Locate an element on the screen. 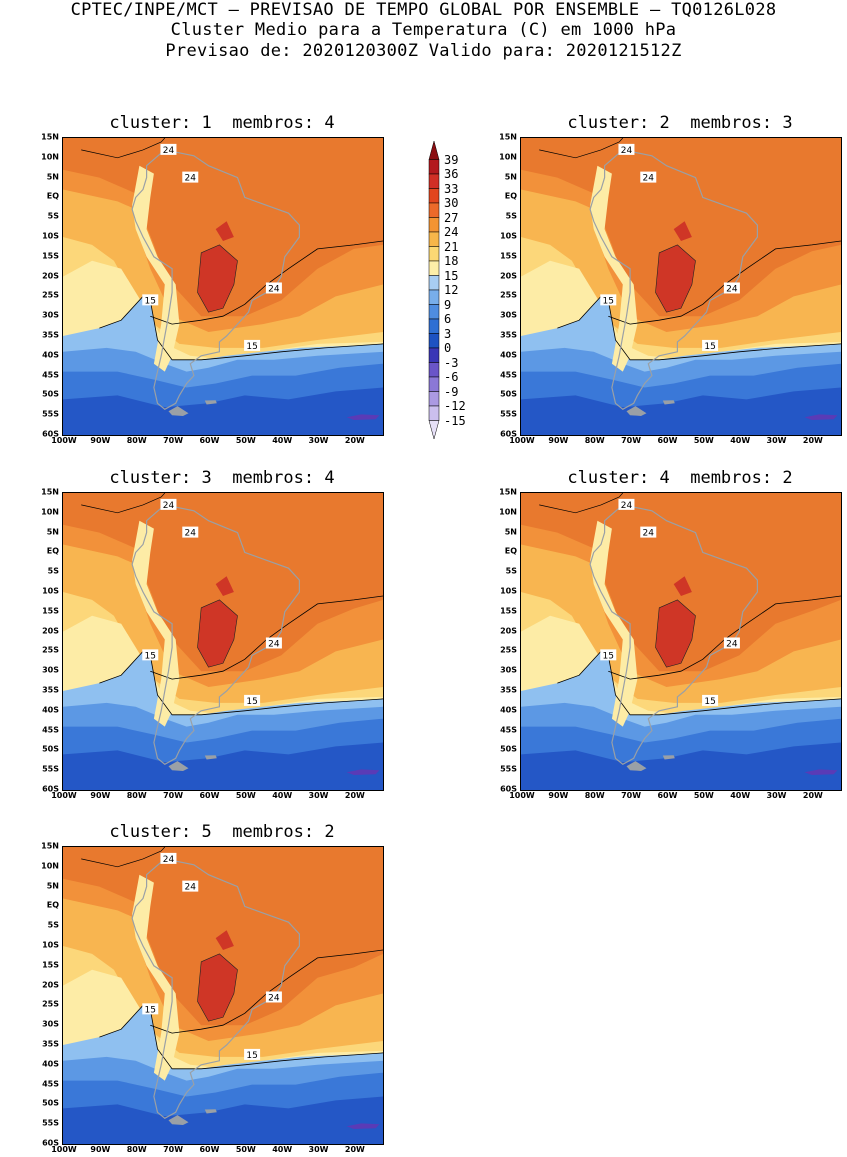 Image resolution: width=847 pixels, height=1157 pixels. longitude-axis-3: 100W 90W 80W 70W 60W 50W 40W 30W 20W is located at coordinates (221, 797).